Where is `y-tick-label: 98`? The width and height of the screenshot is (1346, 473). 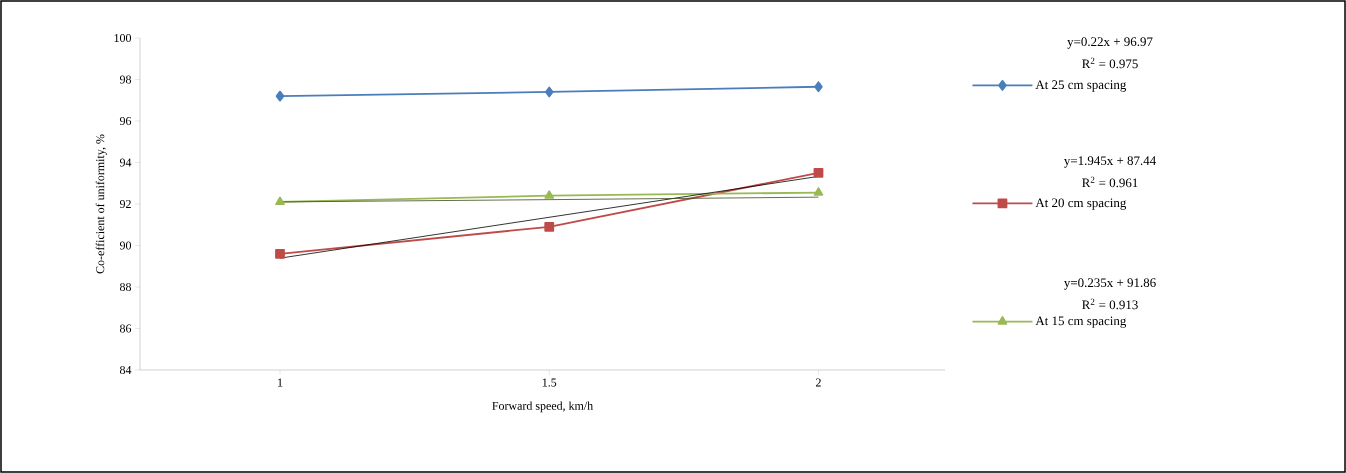
y-tick-label: 98 is located at coordinates (125, 79).